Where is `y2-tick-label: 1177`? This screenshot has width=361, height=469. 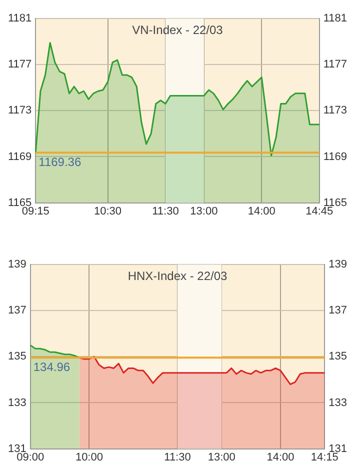
y2-tick-label: 1177 is located at coordinates (335, 64).